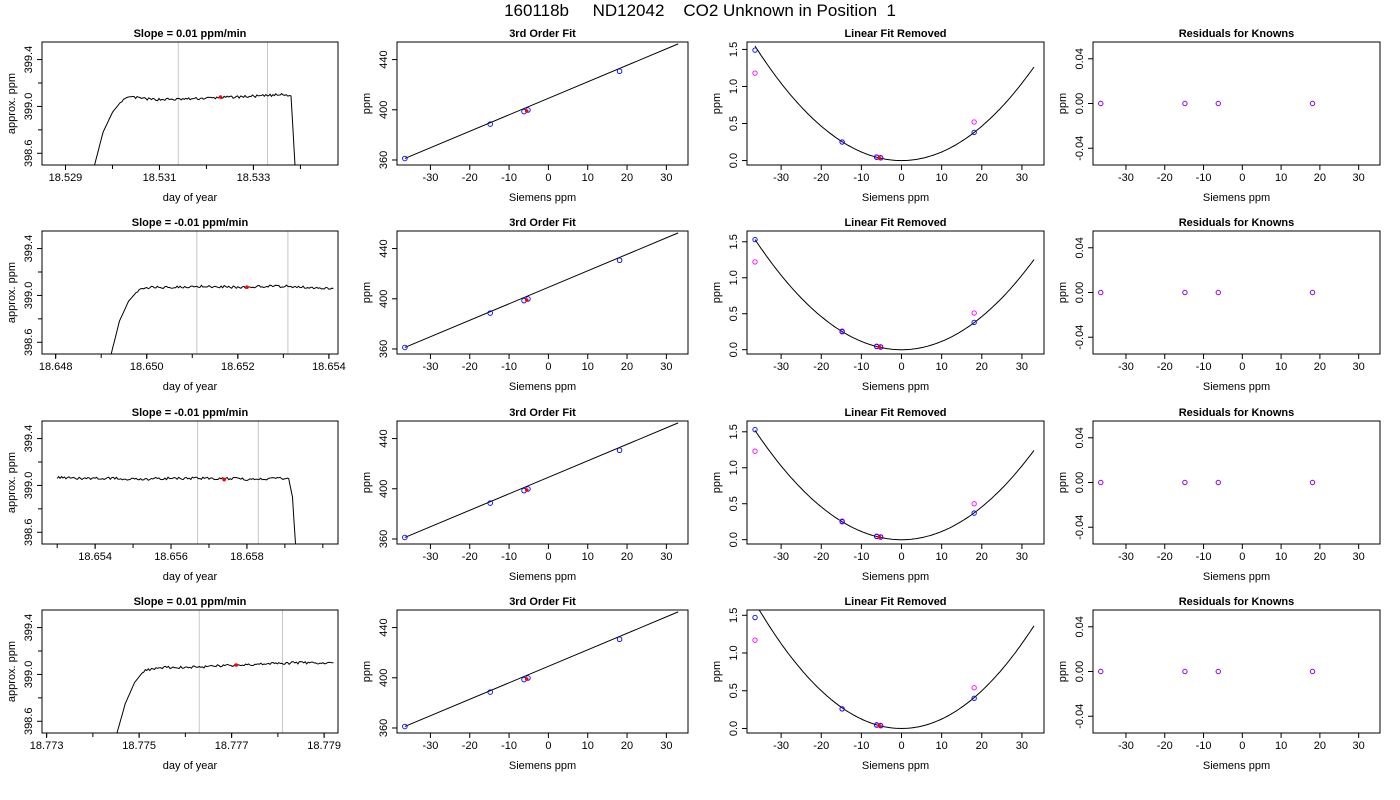  Describe the element at coordinates (541, 669) in the screenshot. I see `fit-line` at that location.